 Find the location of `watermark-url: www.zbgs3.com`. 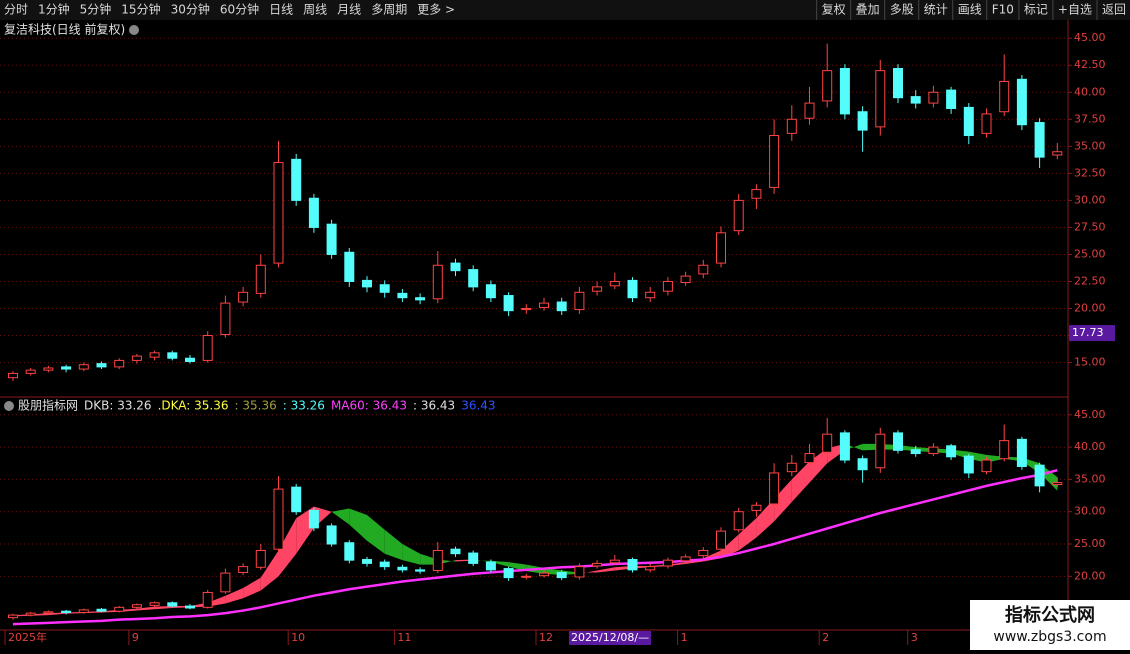

watermark-url: www.zbgs3.com is located at coordinates (1049, 637).